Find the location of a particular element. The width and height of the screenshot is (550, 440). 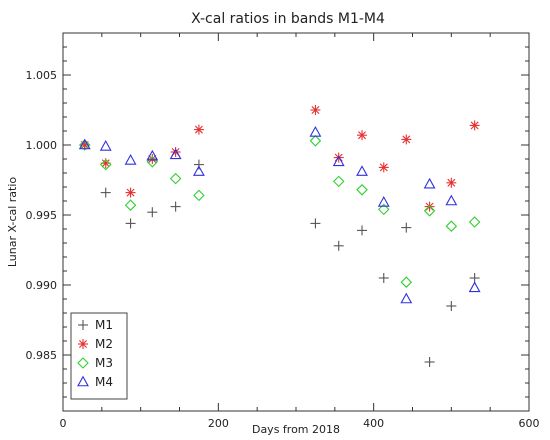

y-tick-label: 1.000 is located at coordinates (42, 145).